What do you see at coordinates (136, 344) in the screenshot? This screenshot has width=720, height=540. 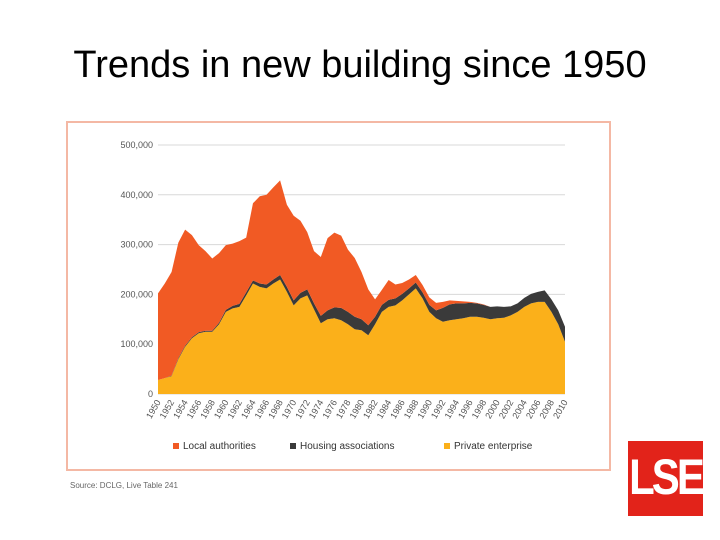 I see `y-tick-label: 100,000` at bounding box center [136, 344].